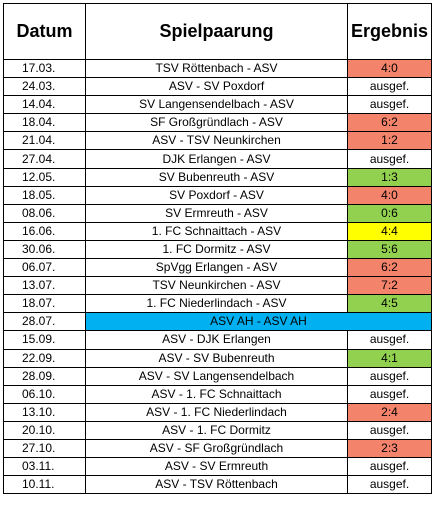 The height and width of the screenshot is (529, 433). I want to click on match-pairing: TSV Neunkirchen - ASV, so click(216, 286).